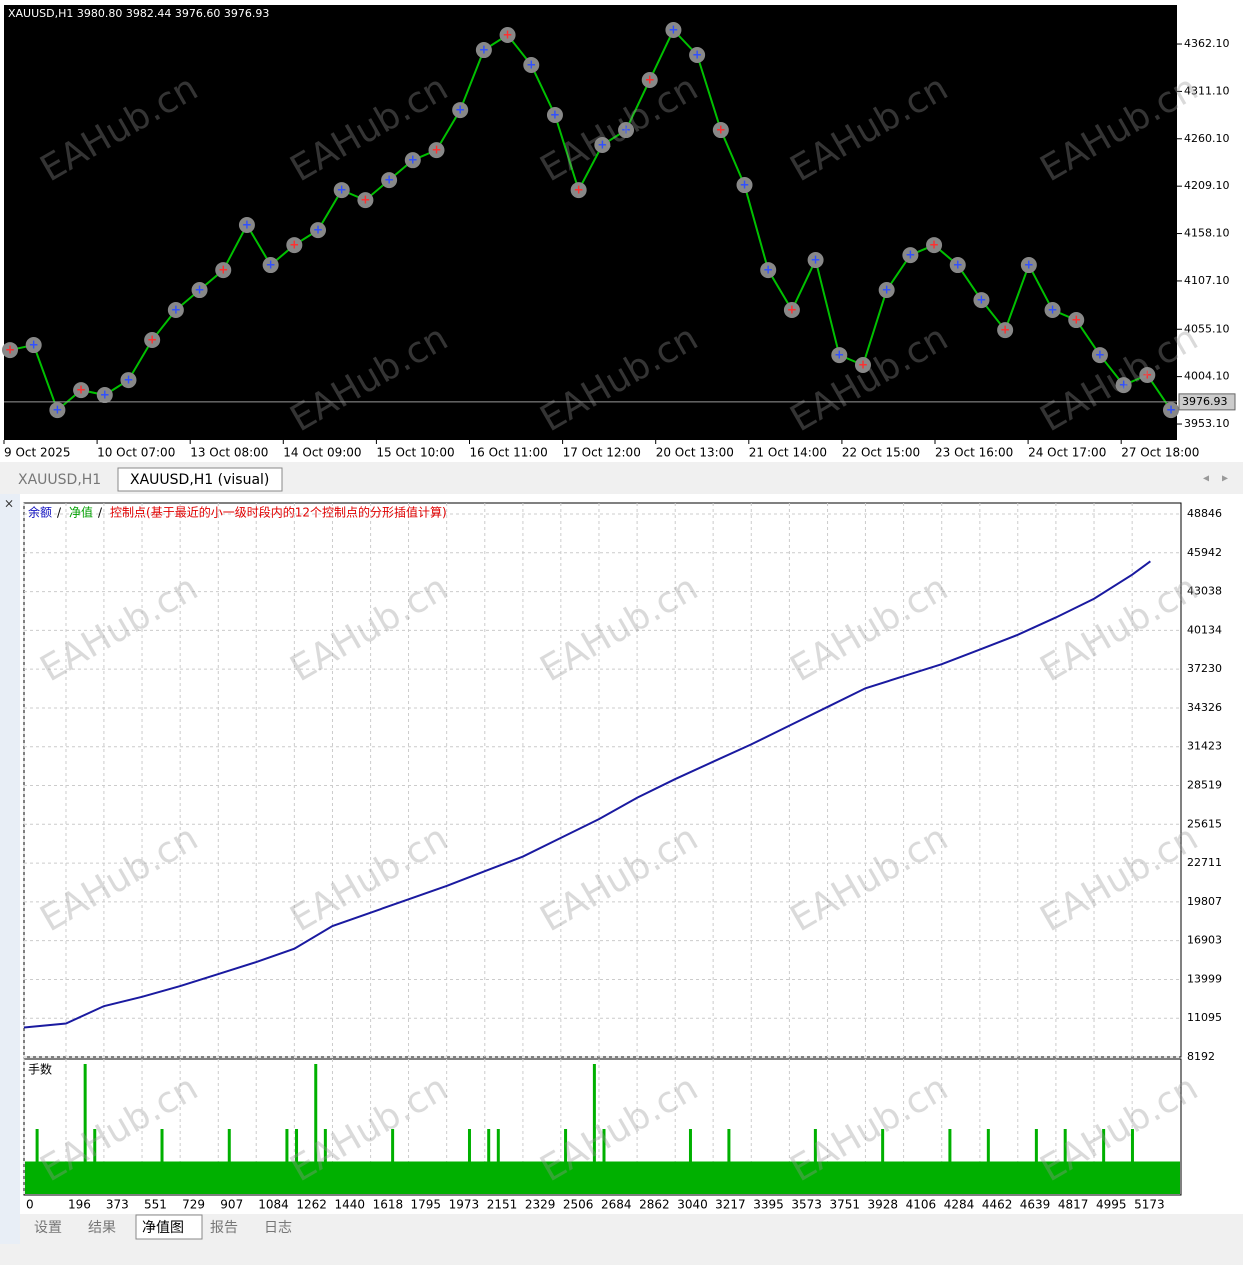 The width and height of the screenshot is (1243, 1265). Describe the element at coordinates (502, 1205) in the screenshot. I see `x-tick-label: 2151` at that location.